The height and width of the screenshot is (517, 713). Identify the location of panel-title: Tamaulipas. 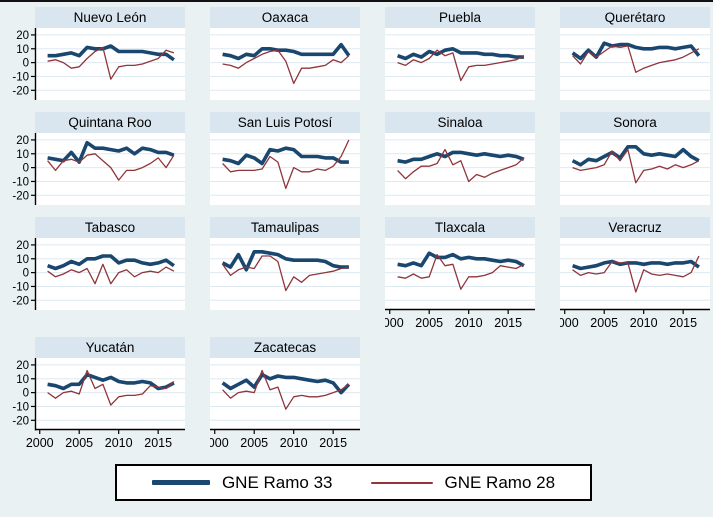
(285, 227).